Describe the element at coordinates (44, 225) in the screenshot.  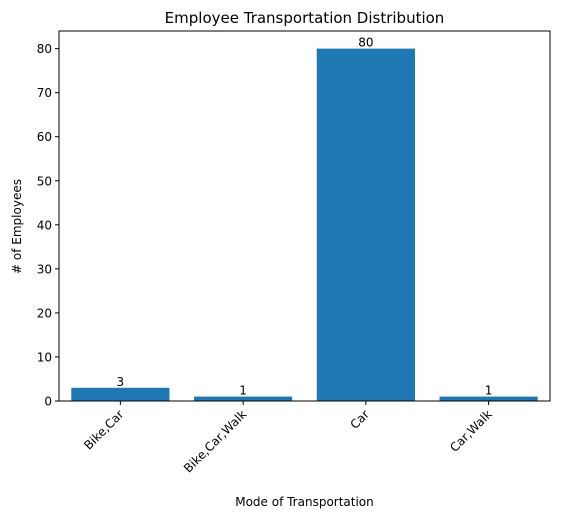
I see `y-tick-label: 40` at that location.